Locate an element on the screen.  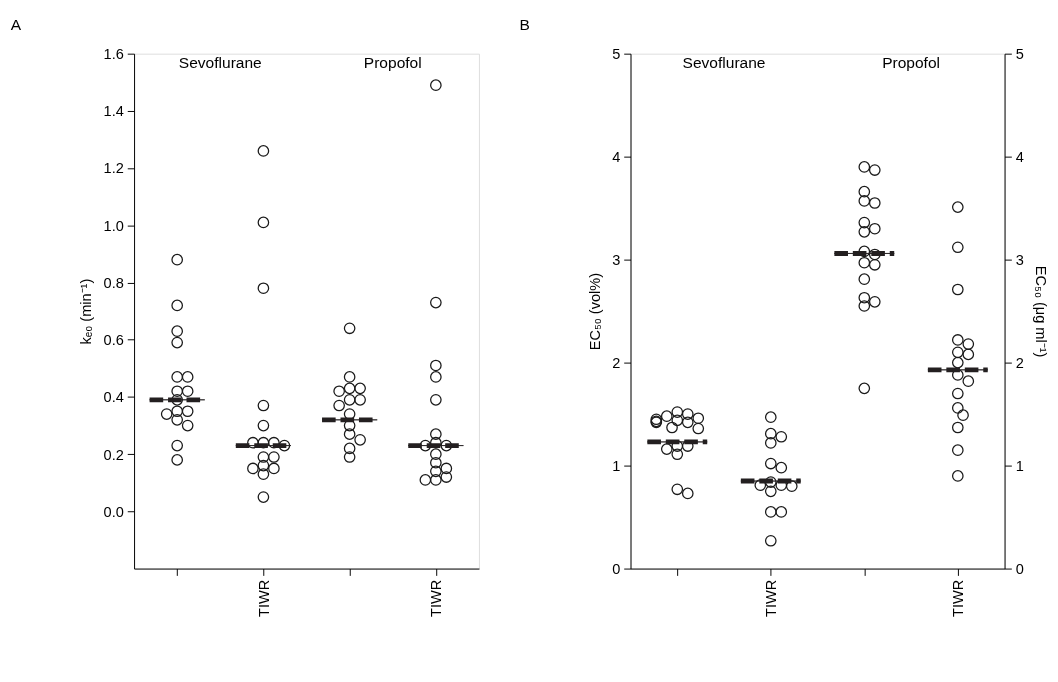
y2-tick-label: 0 is located at coordinates (1019, 568).